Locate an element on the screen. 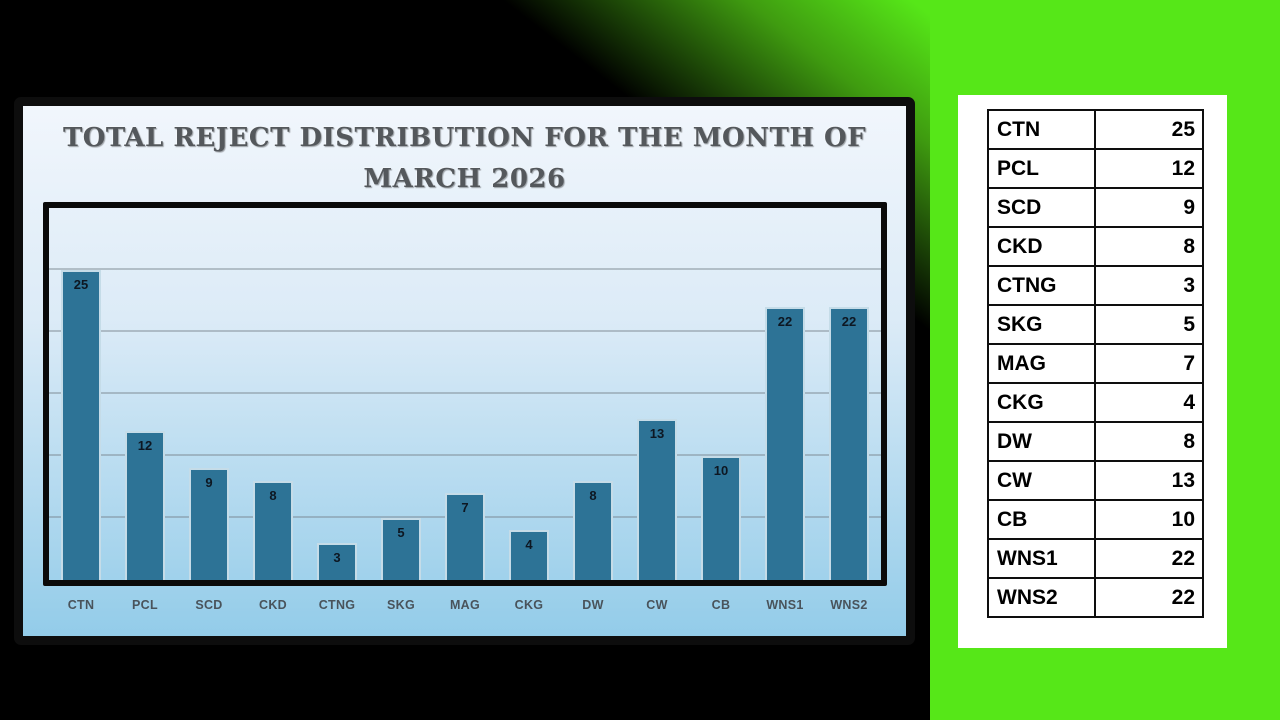  table-cell-value: 7 is located at coordinates (1149, 363).